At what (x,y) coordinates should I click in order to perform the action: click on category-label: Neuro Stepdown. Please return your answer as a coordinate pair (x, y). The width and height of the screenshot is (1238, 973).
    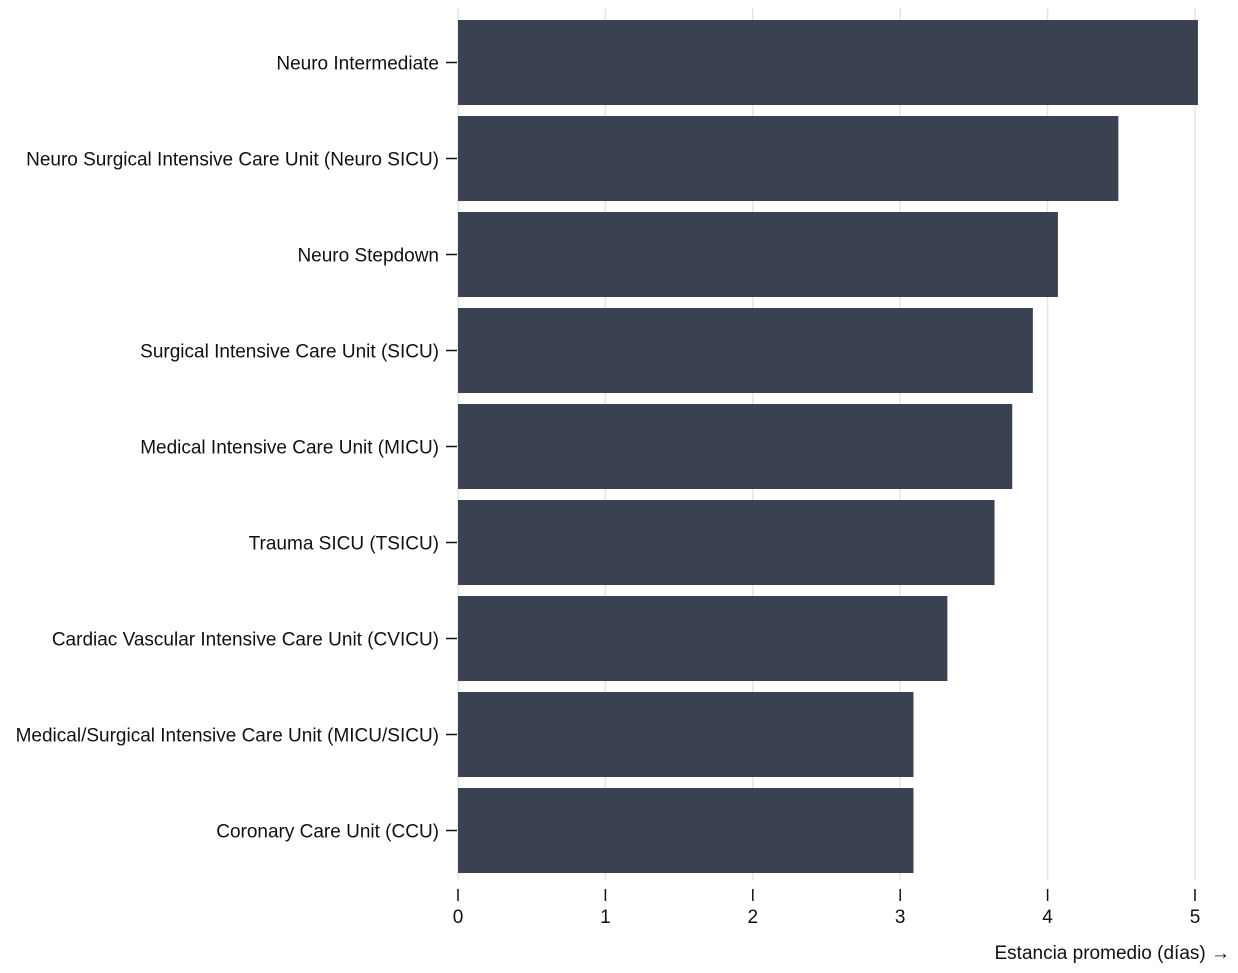
    Looking at the image, I should click on (368, 256).